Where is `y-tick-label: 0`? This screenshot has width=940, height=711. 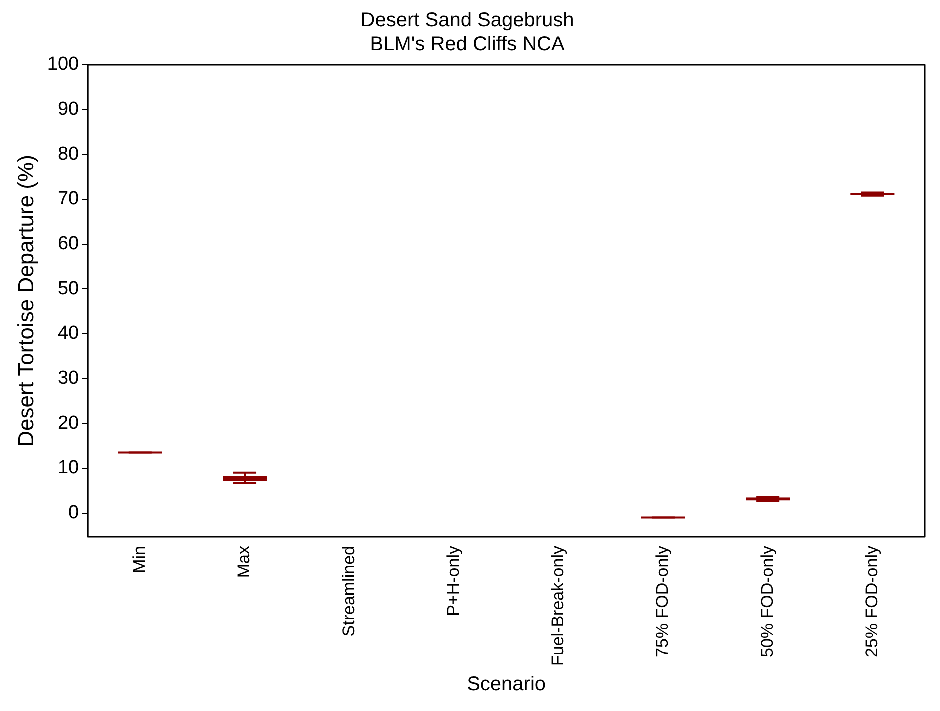
y-tick-label: 0 is located at coordinates (74, 513).